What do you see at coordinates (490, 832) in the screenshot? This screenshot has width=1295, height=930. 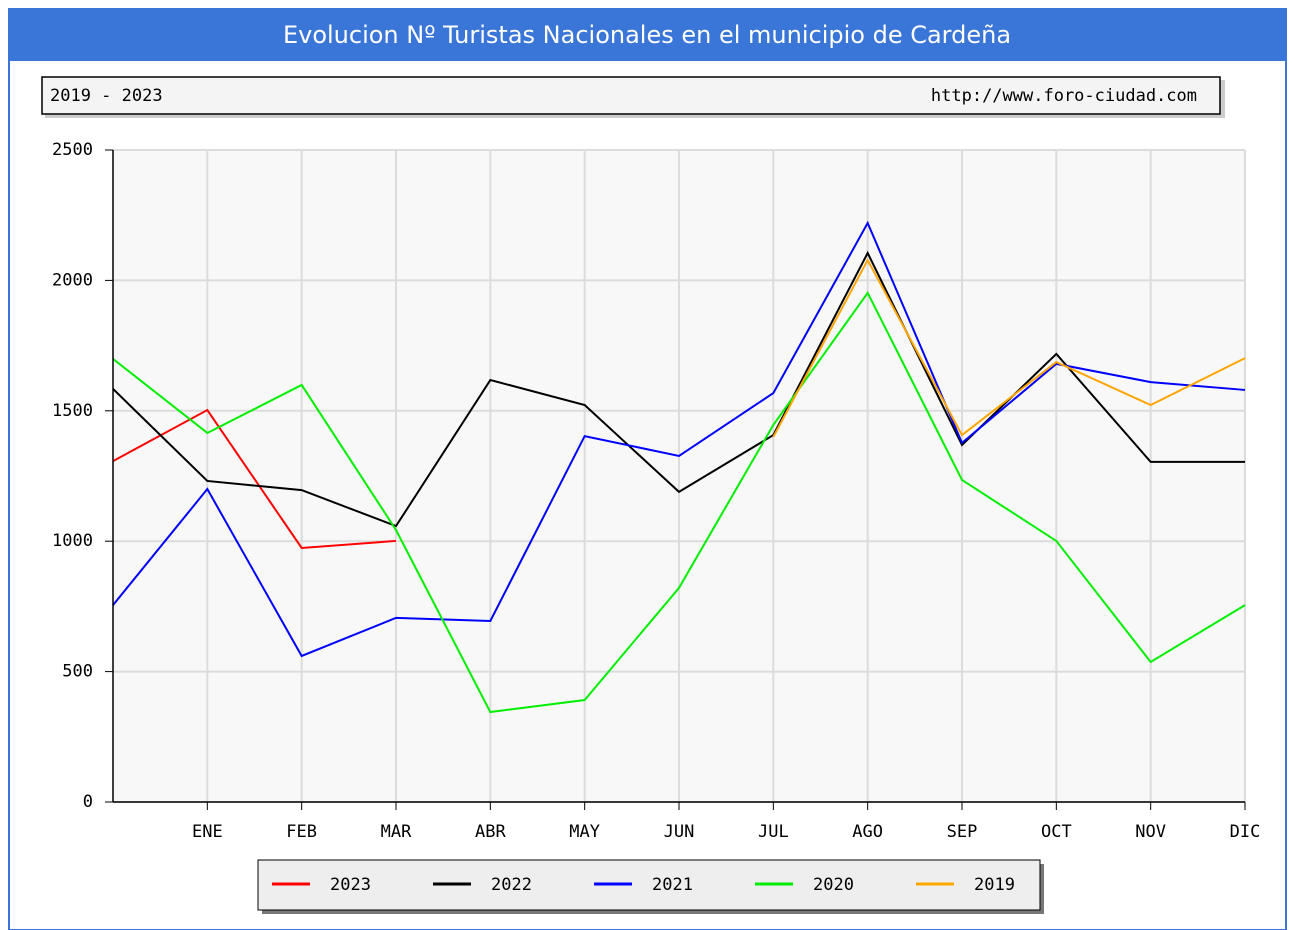 I see `x-tick-label: ABR` at bounding box center [490, 832].